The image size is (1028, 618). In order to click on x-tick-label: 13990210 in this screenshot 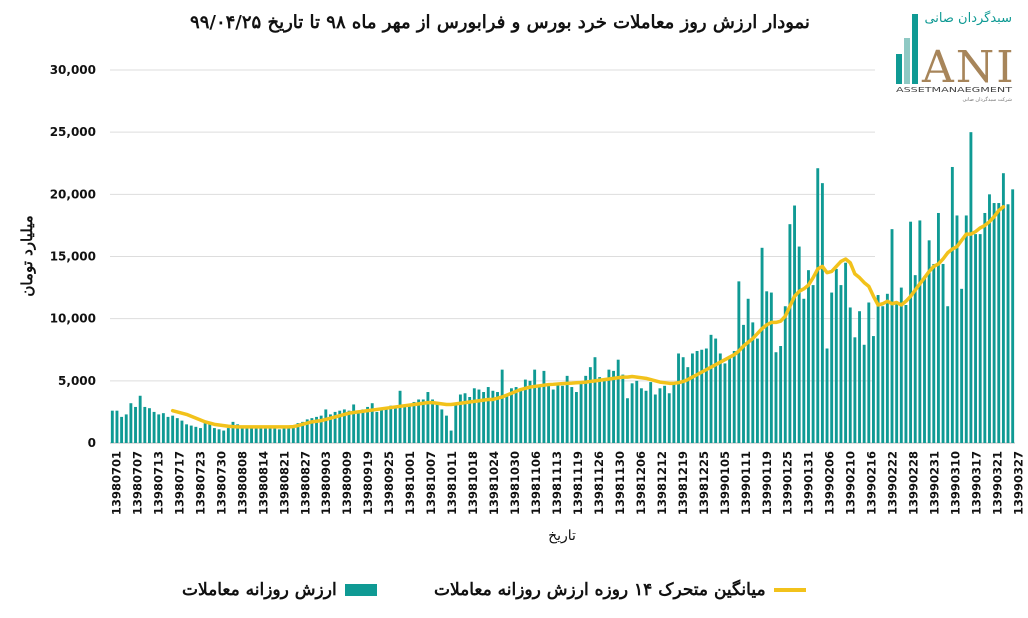, I will do `click(851, 483)`.